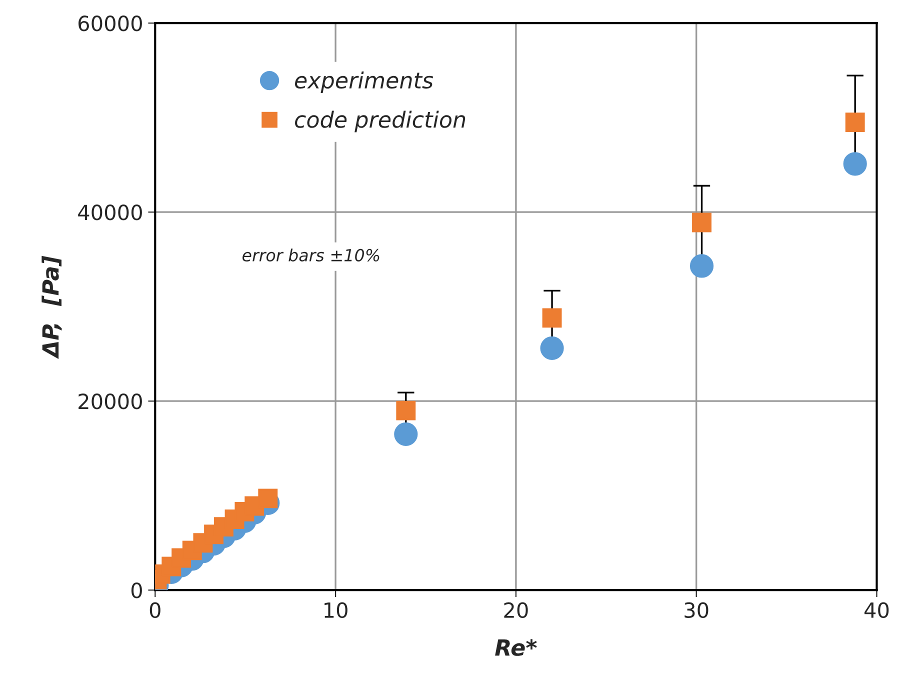 Image resolution: width=902 pixels, height=700 pixels. Describe the element at coordinates (52, 307) in the screenshot. I see `y-axis-title: ΔP, [Pa]` at that location.